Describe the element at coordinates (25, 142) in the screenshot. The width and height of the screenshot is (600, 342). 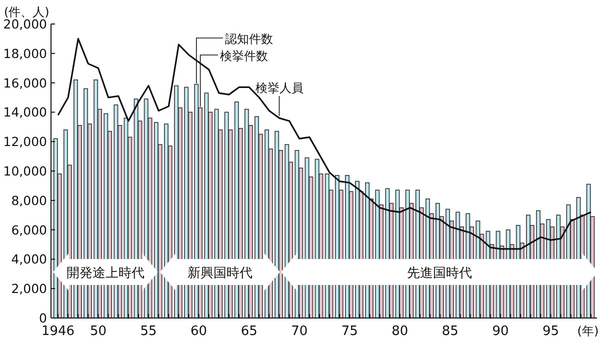
I see `y-tick-label: 12,000` at that location.